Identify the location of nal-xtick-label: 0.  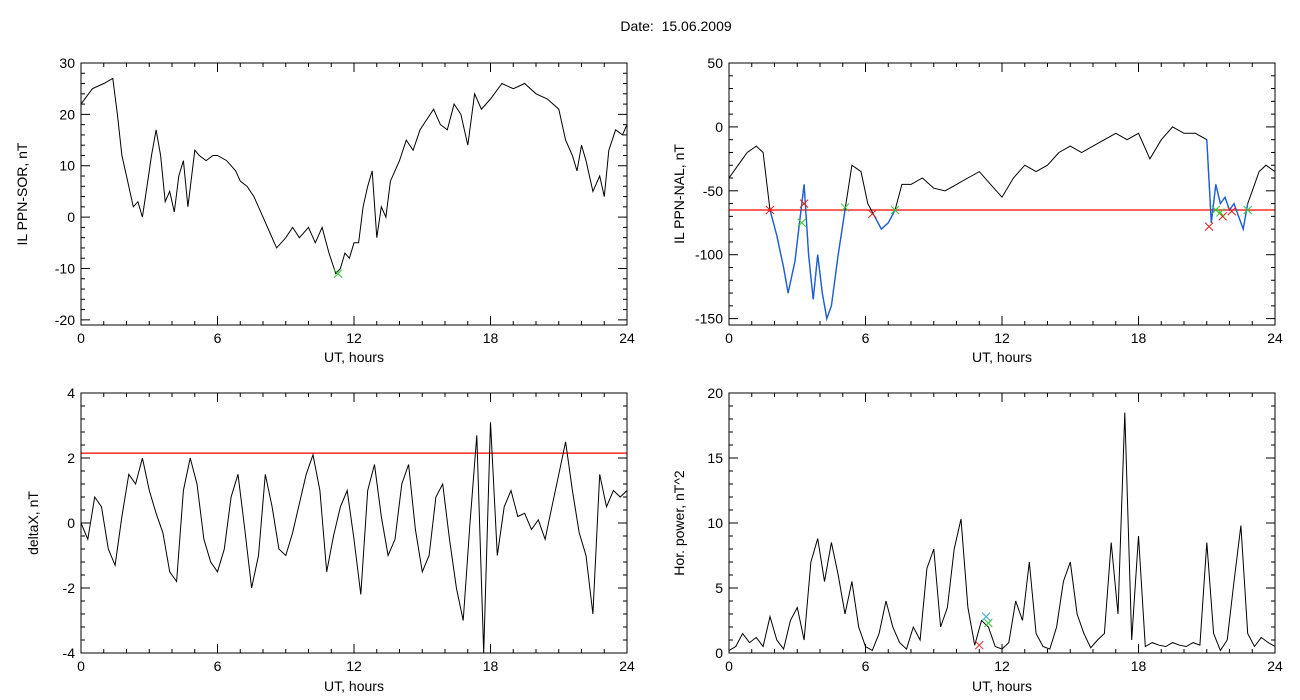
(729, 338).